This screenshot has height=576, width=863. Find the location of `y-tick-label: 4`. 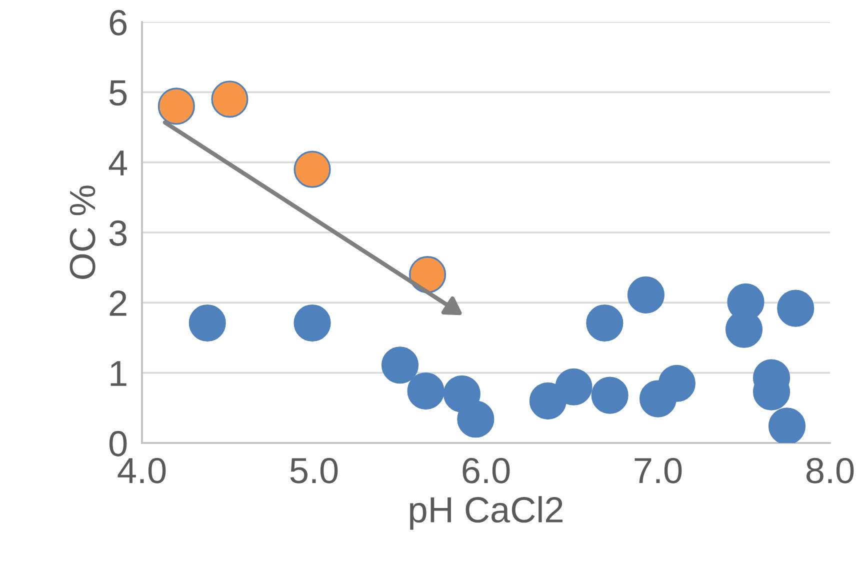

y-tick-label: 4 is located at coordinates (118, 163).